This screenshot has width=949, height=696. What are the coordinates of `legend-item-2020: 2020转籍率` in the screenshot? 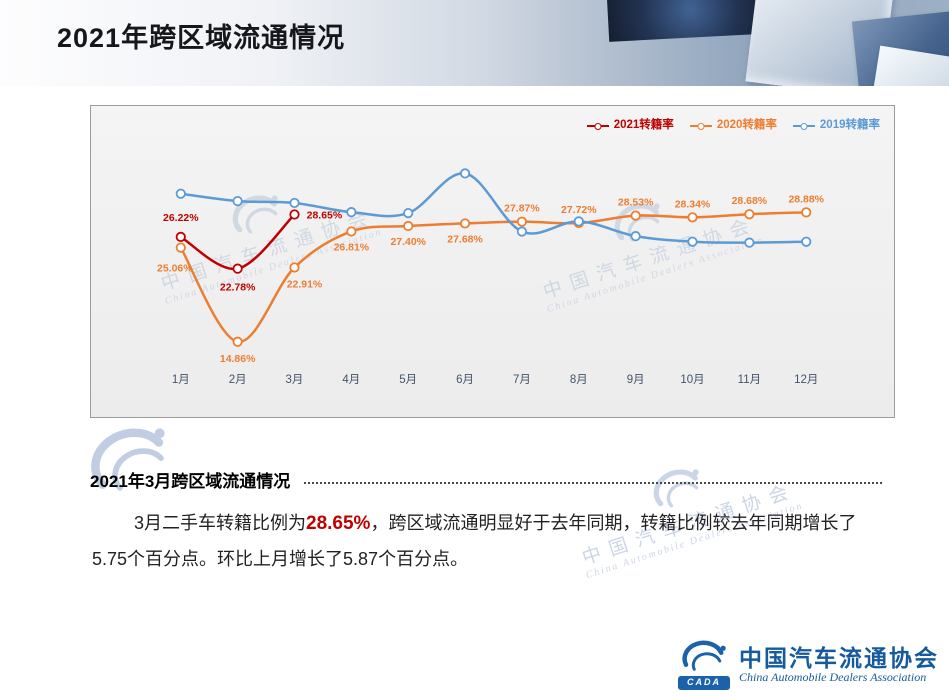 It's located at (733, 125).